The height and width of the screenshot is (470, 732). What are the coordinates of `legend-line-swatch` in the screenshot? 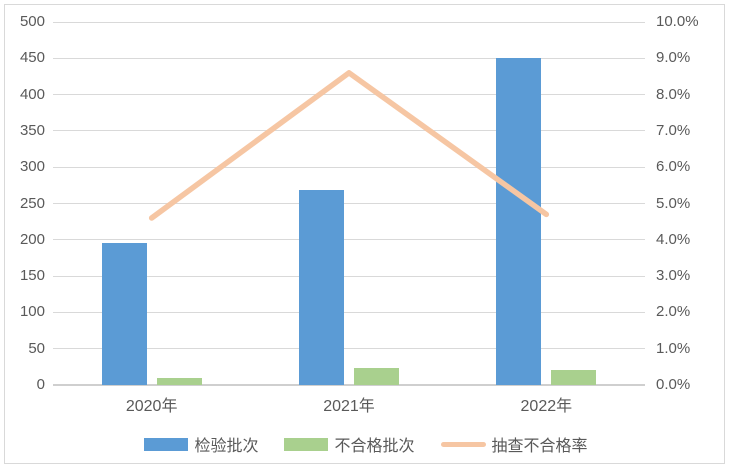 It's located at (463, 444).